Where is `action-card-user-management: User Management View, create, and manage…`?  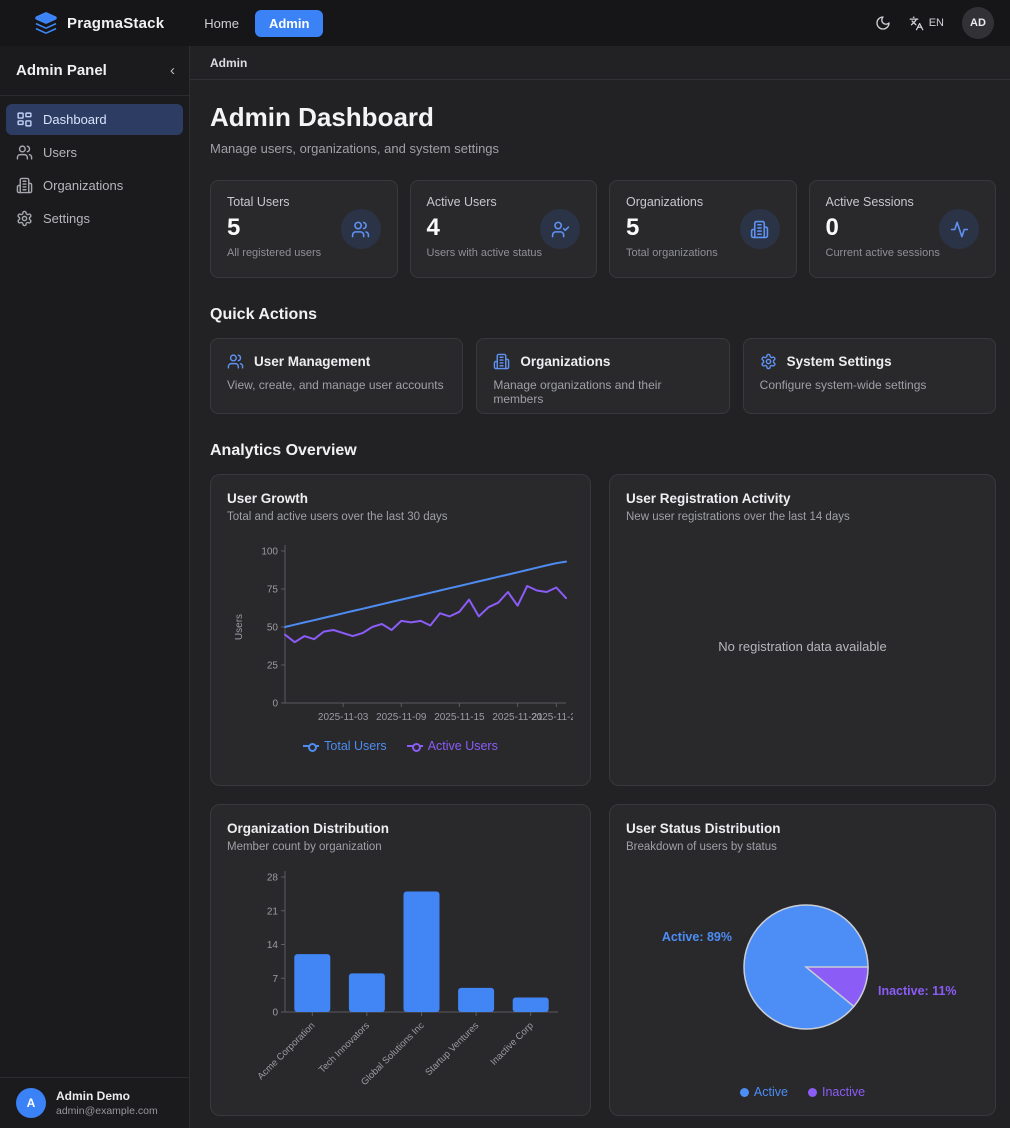 action-card-user-management: User Management View, create, and manage… is located at coordinates (337, 376).